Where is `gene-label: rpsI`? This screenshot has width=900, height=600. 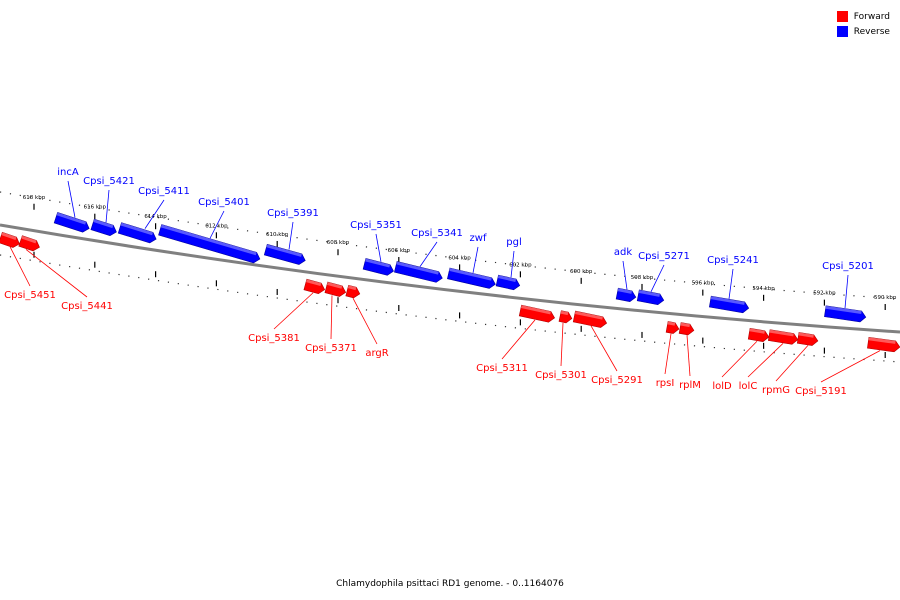
gene-label: rpsI is located at coordinates (665, 383).